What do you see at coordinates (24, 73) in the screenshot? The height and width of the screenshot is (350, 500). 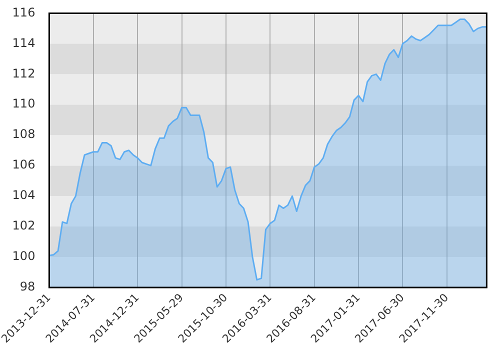 I see `y-tick-label: 112` at bounding box center [24, 73].